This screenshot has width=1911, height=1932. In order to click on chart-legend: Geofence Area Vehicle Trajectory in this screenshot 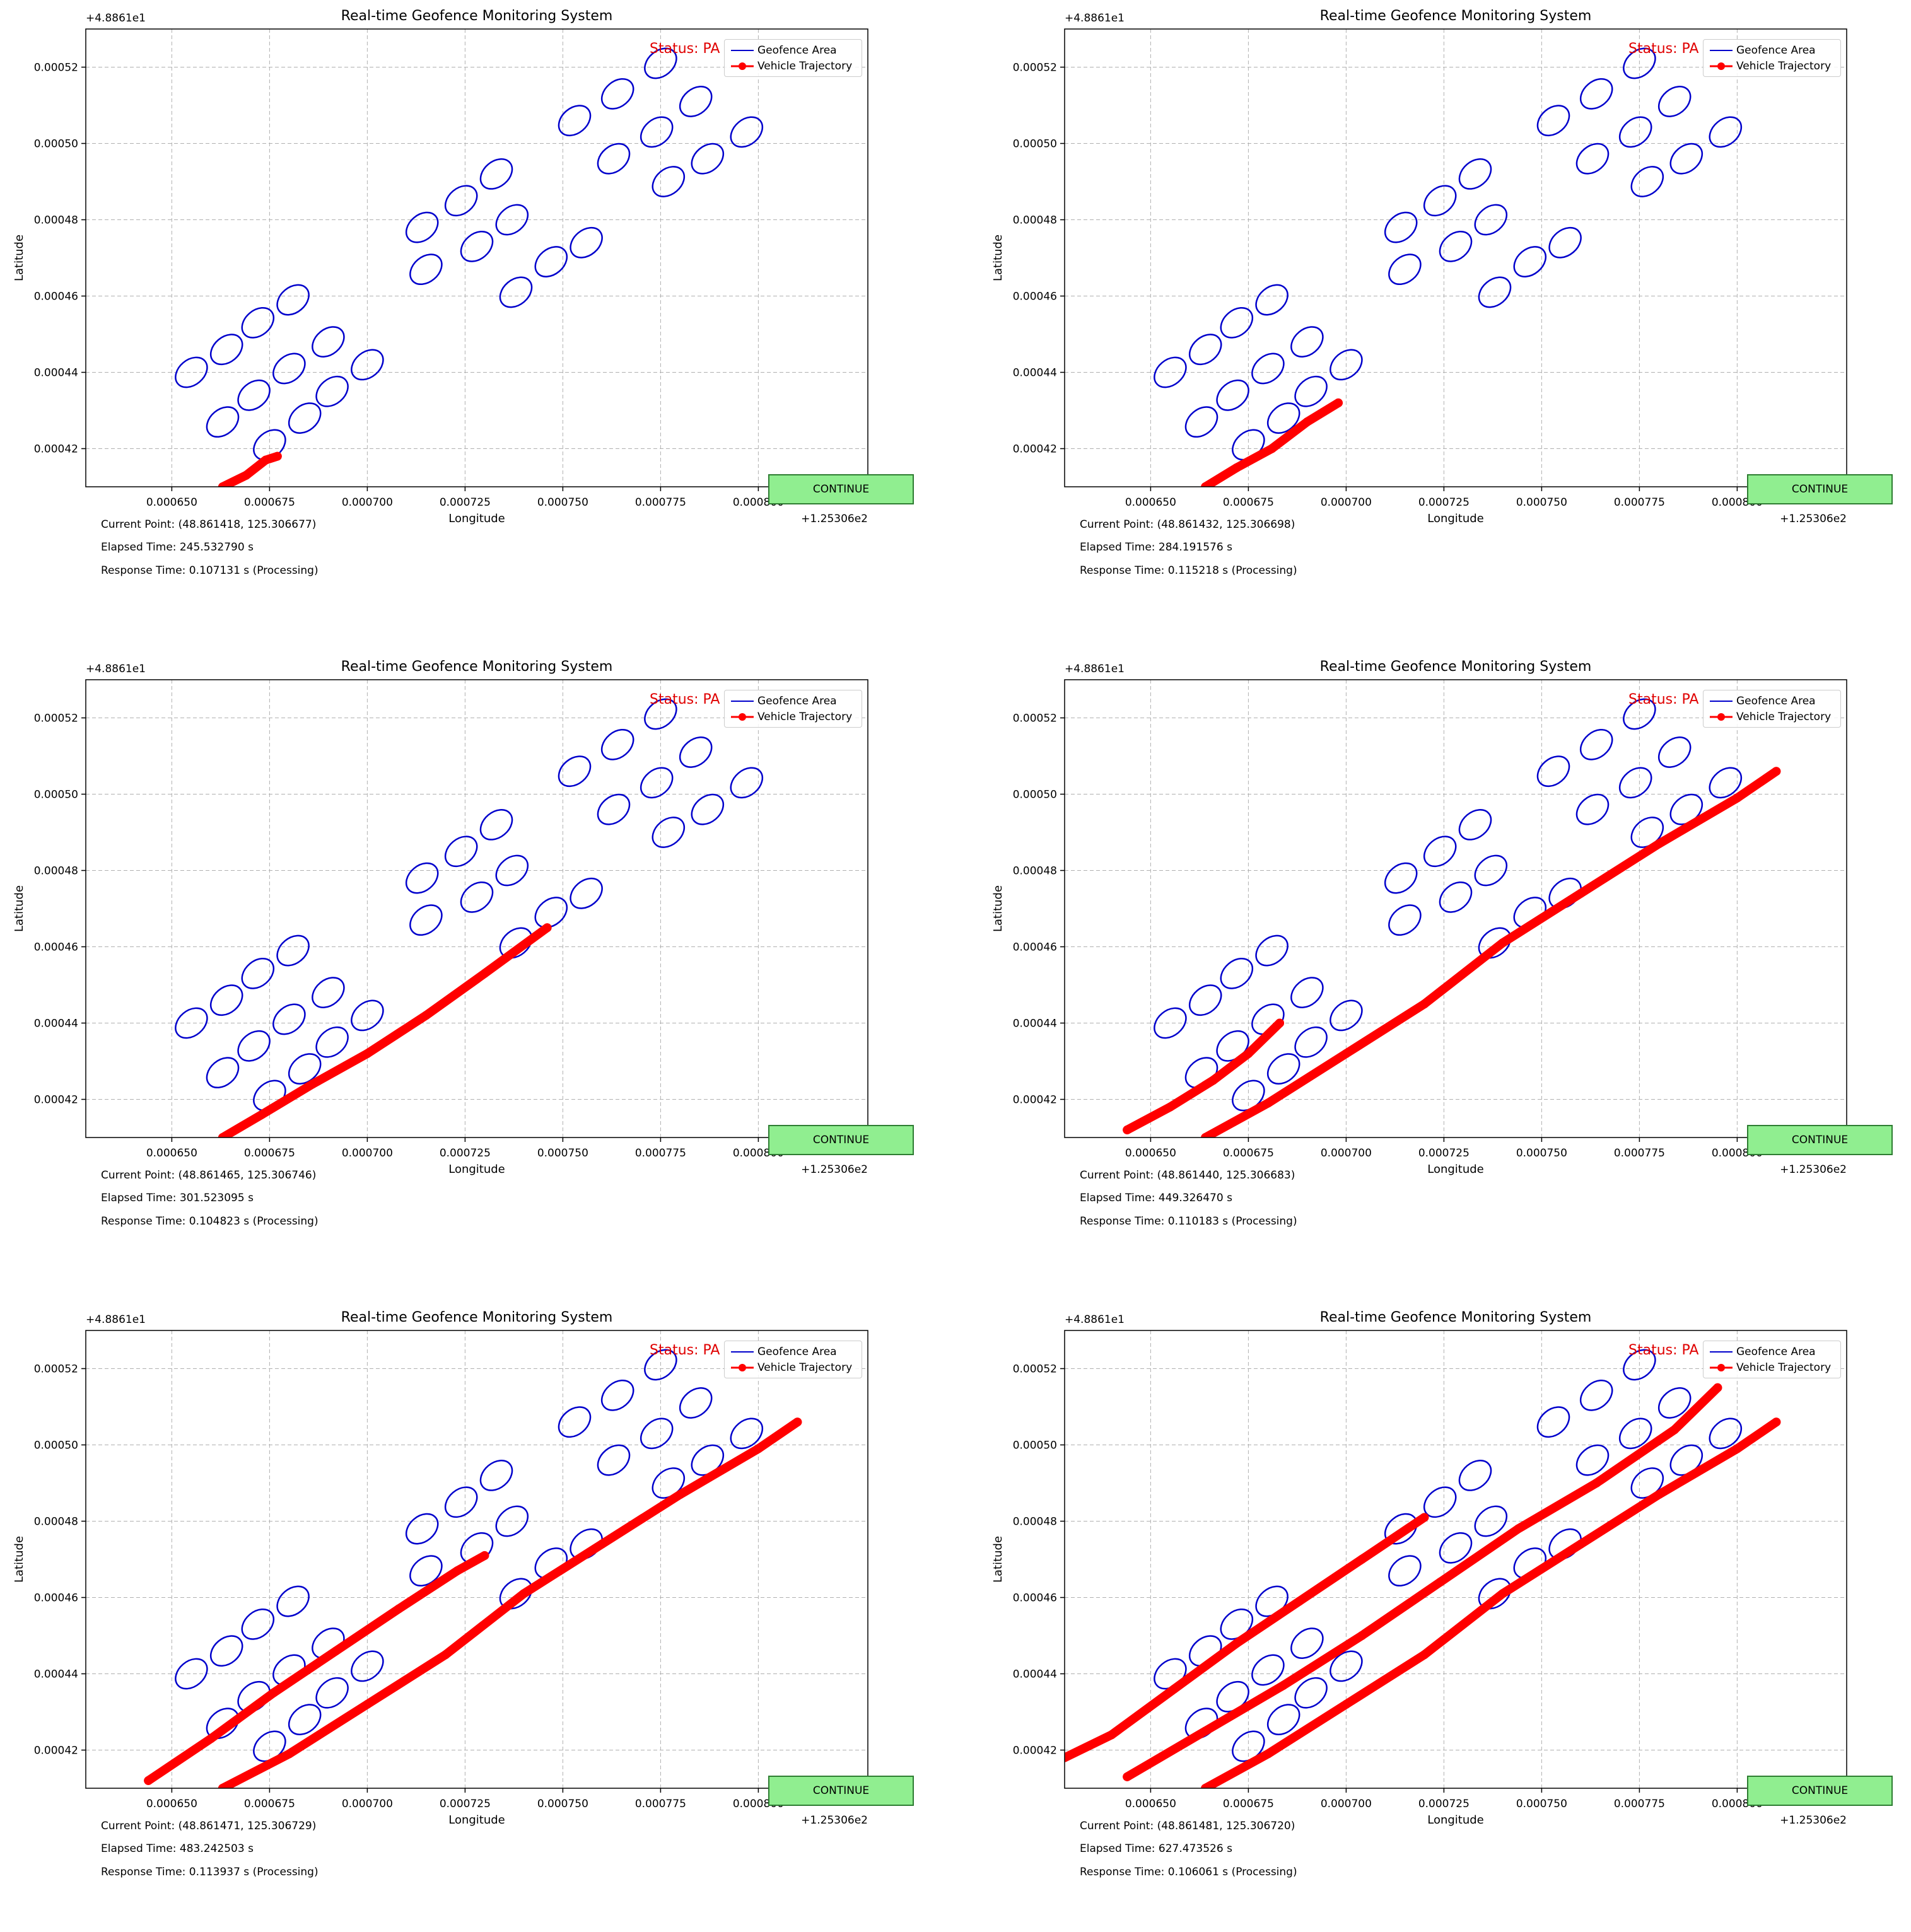, I will do `click(1772, 58)`.